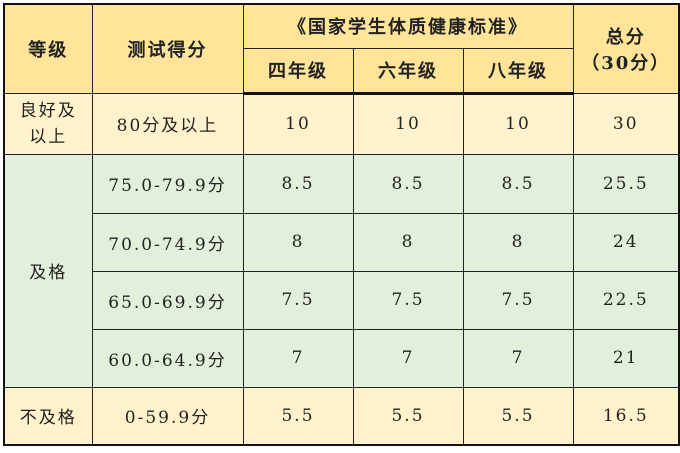 This screenshot has height=453, width=680. Describe the element at coordinates (408, 26) in the screenshot. I see `header-standard: 《国家学生体质健康标准》` at that location.